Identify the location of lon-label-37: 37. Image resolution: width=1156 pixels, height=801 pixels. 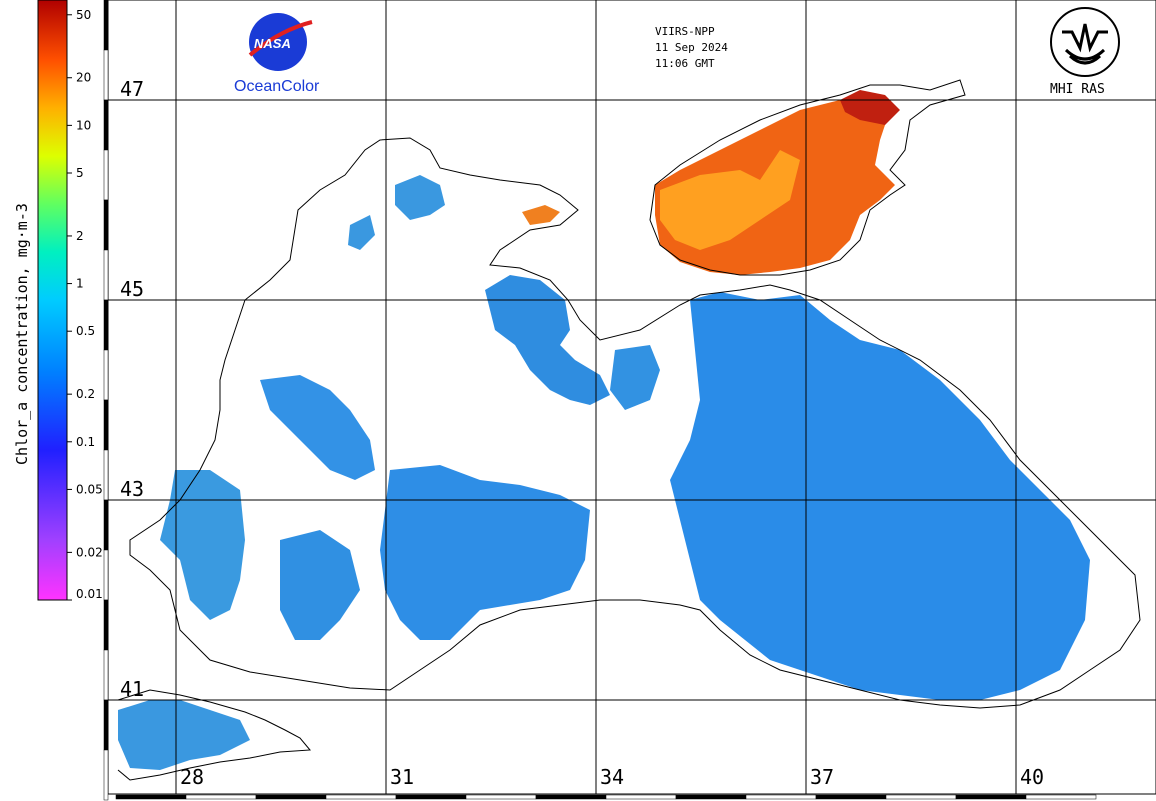
(822, 777).